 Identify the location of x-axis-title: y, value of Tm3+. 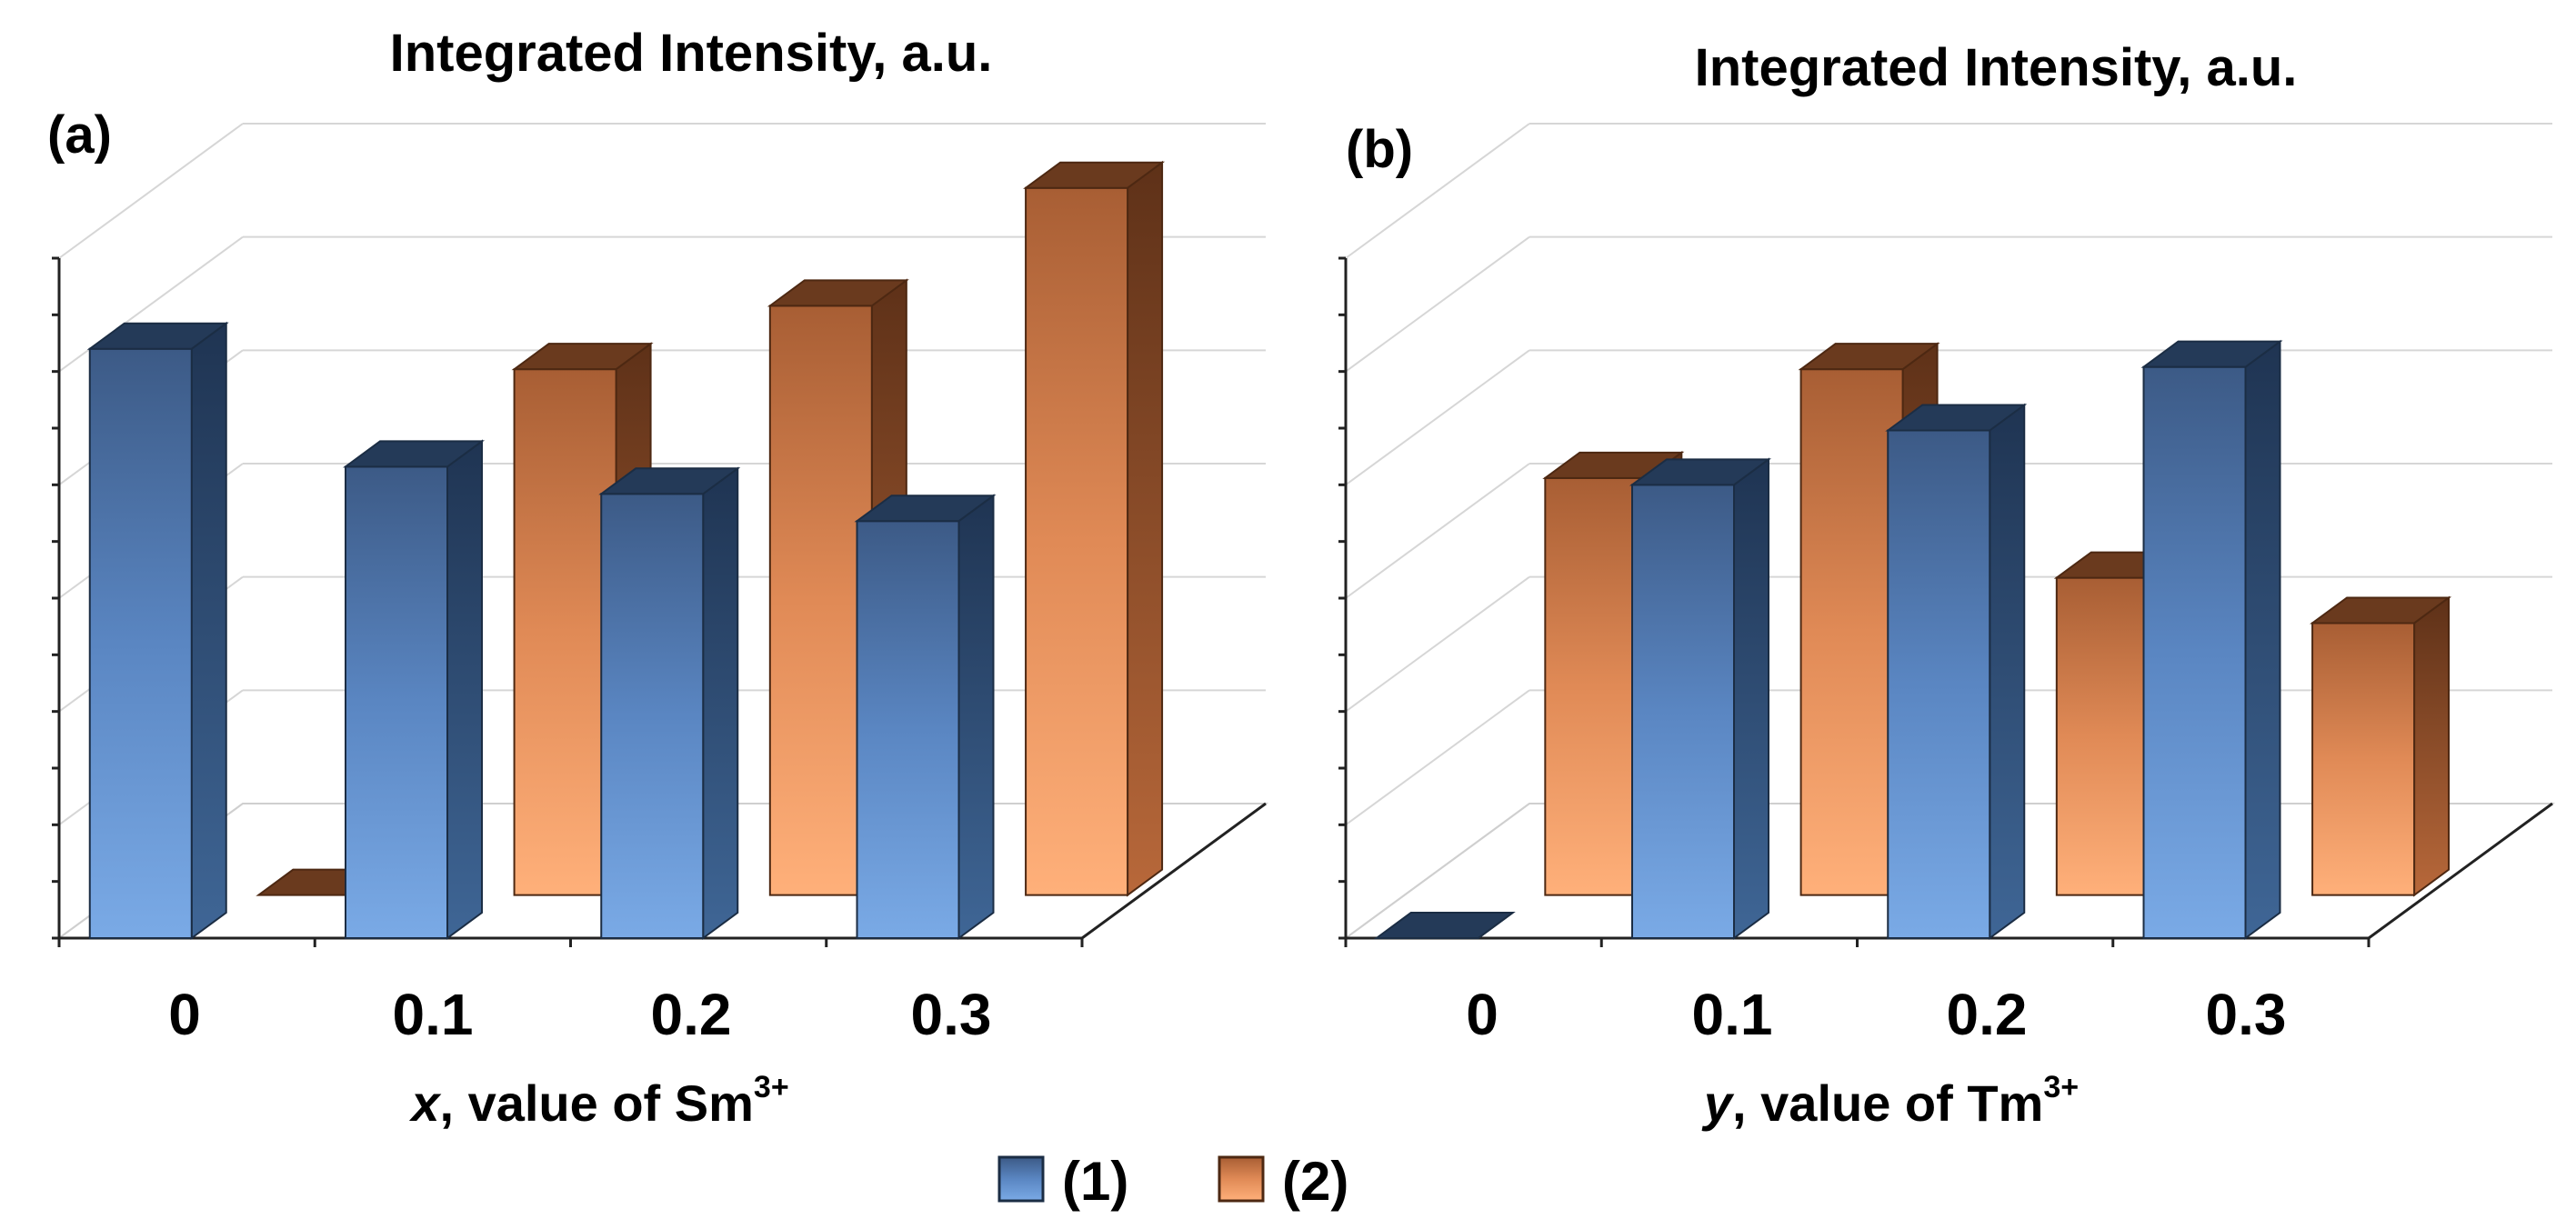
(1890, 1101).